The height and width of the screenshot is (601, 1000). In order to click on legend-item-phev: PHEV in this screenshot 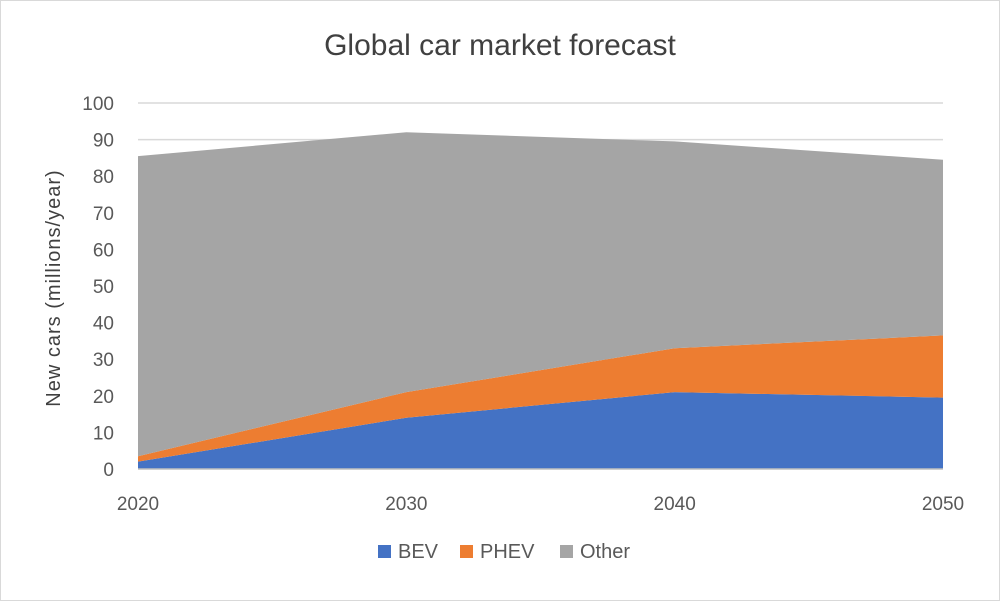, I will do `click(497, 552)`.